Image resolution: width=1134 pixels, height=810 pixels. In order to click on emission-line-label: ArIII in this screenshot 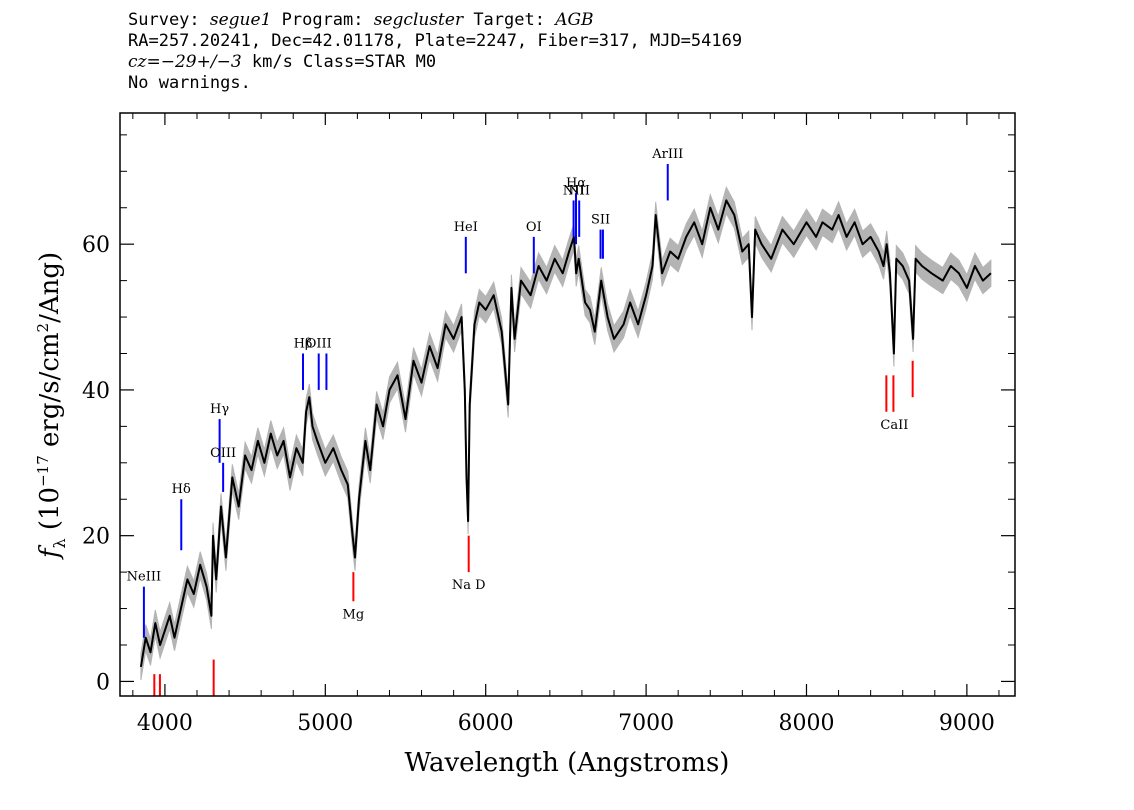, I will do `click(667, 154)`.